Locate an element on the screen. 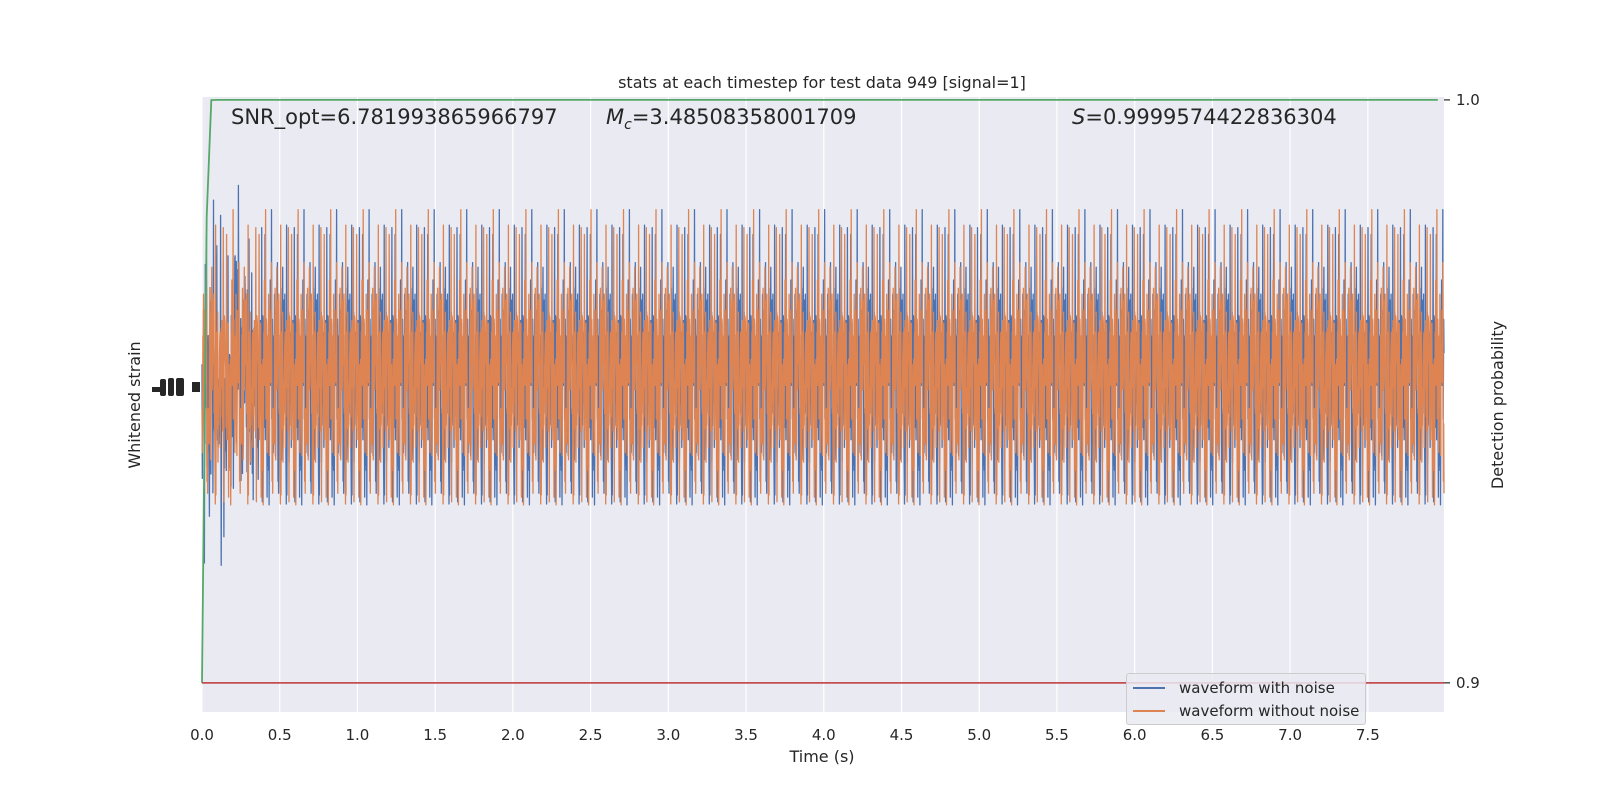 Image resolution: width=1600 pixels, height=800 pixels. x-tick-label: 5.0 is located at coordinates (979, 735).